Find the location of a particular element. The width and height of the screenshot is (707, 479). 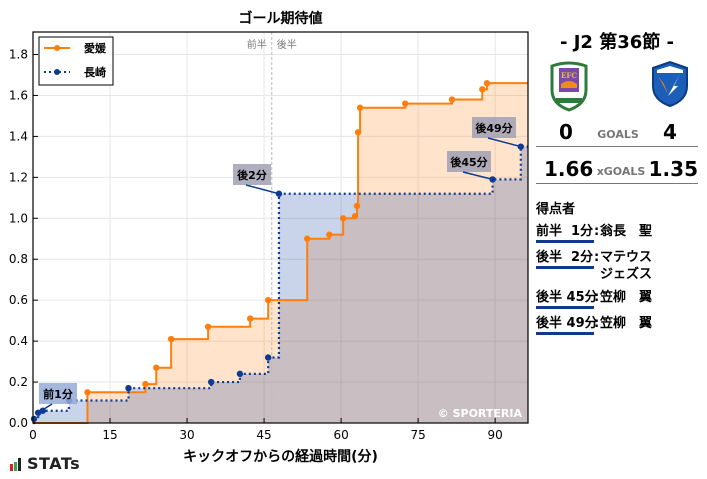

svg-text: 後2分 is located at coordinates (252, 175).